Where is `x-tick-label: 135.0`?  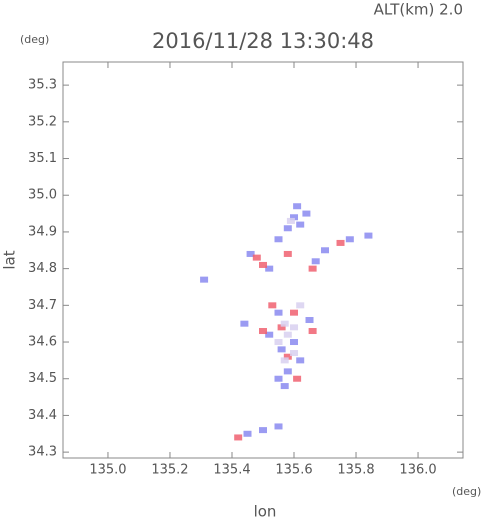
x-tick-label: 135.0 is located at coordinates (107, 470).